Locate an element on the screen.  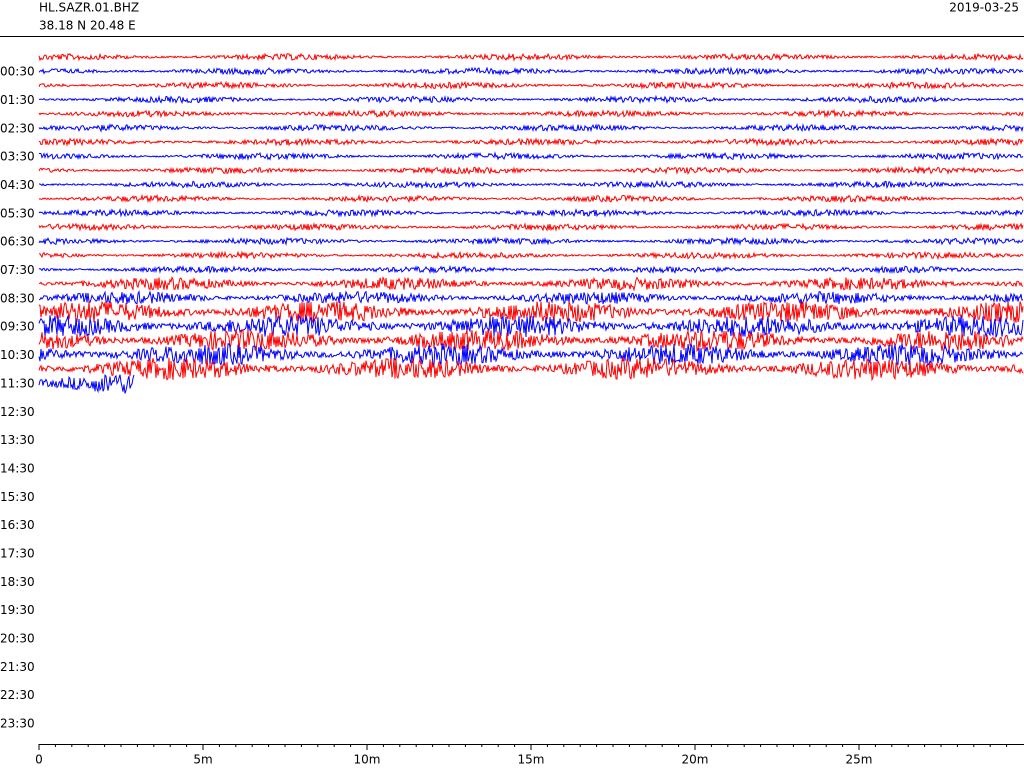
row-label: 06:30 is located at coordinates (17, 242).